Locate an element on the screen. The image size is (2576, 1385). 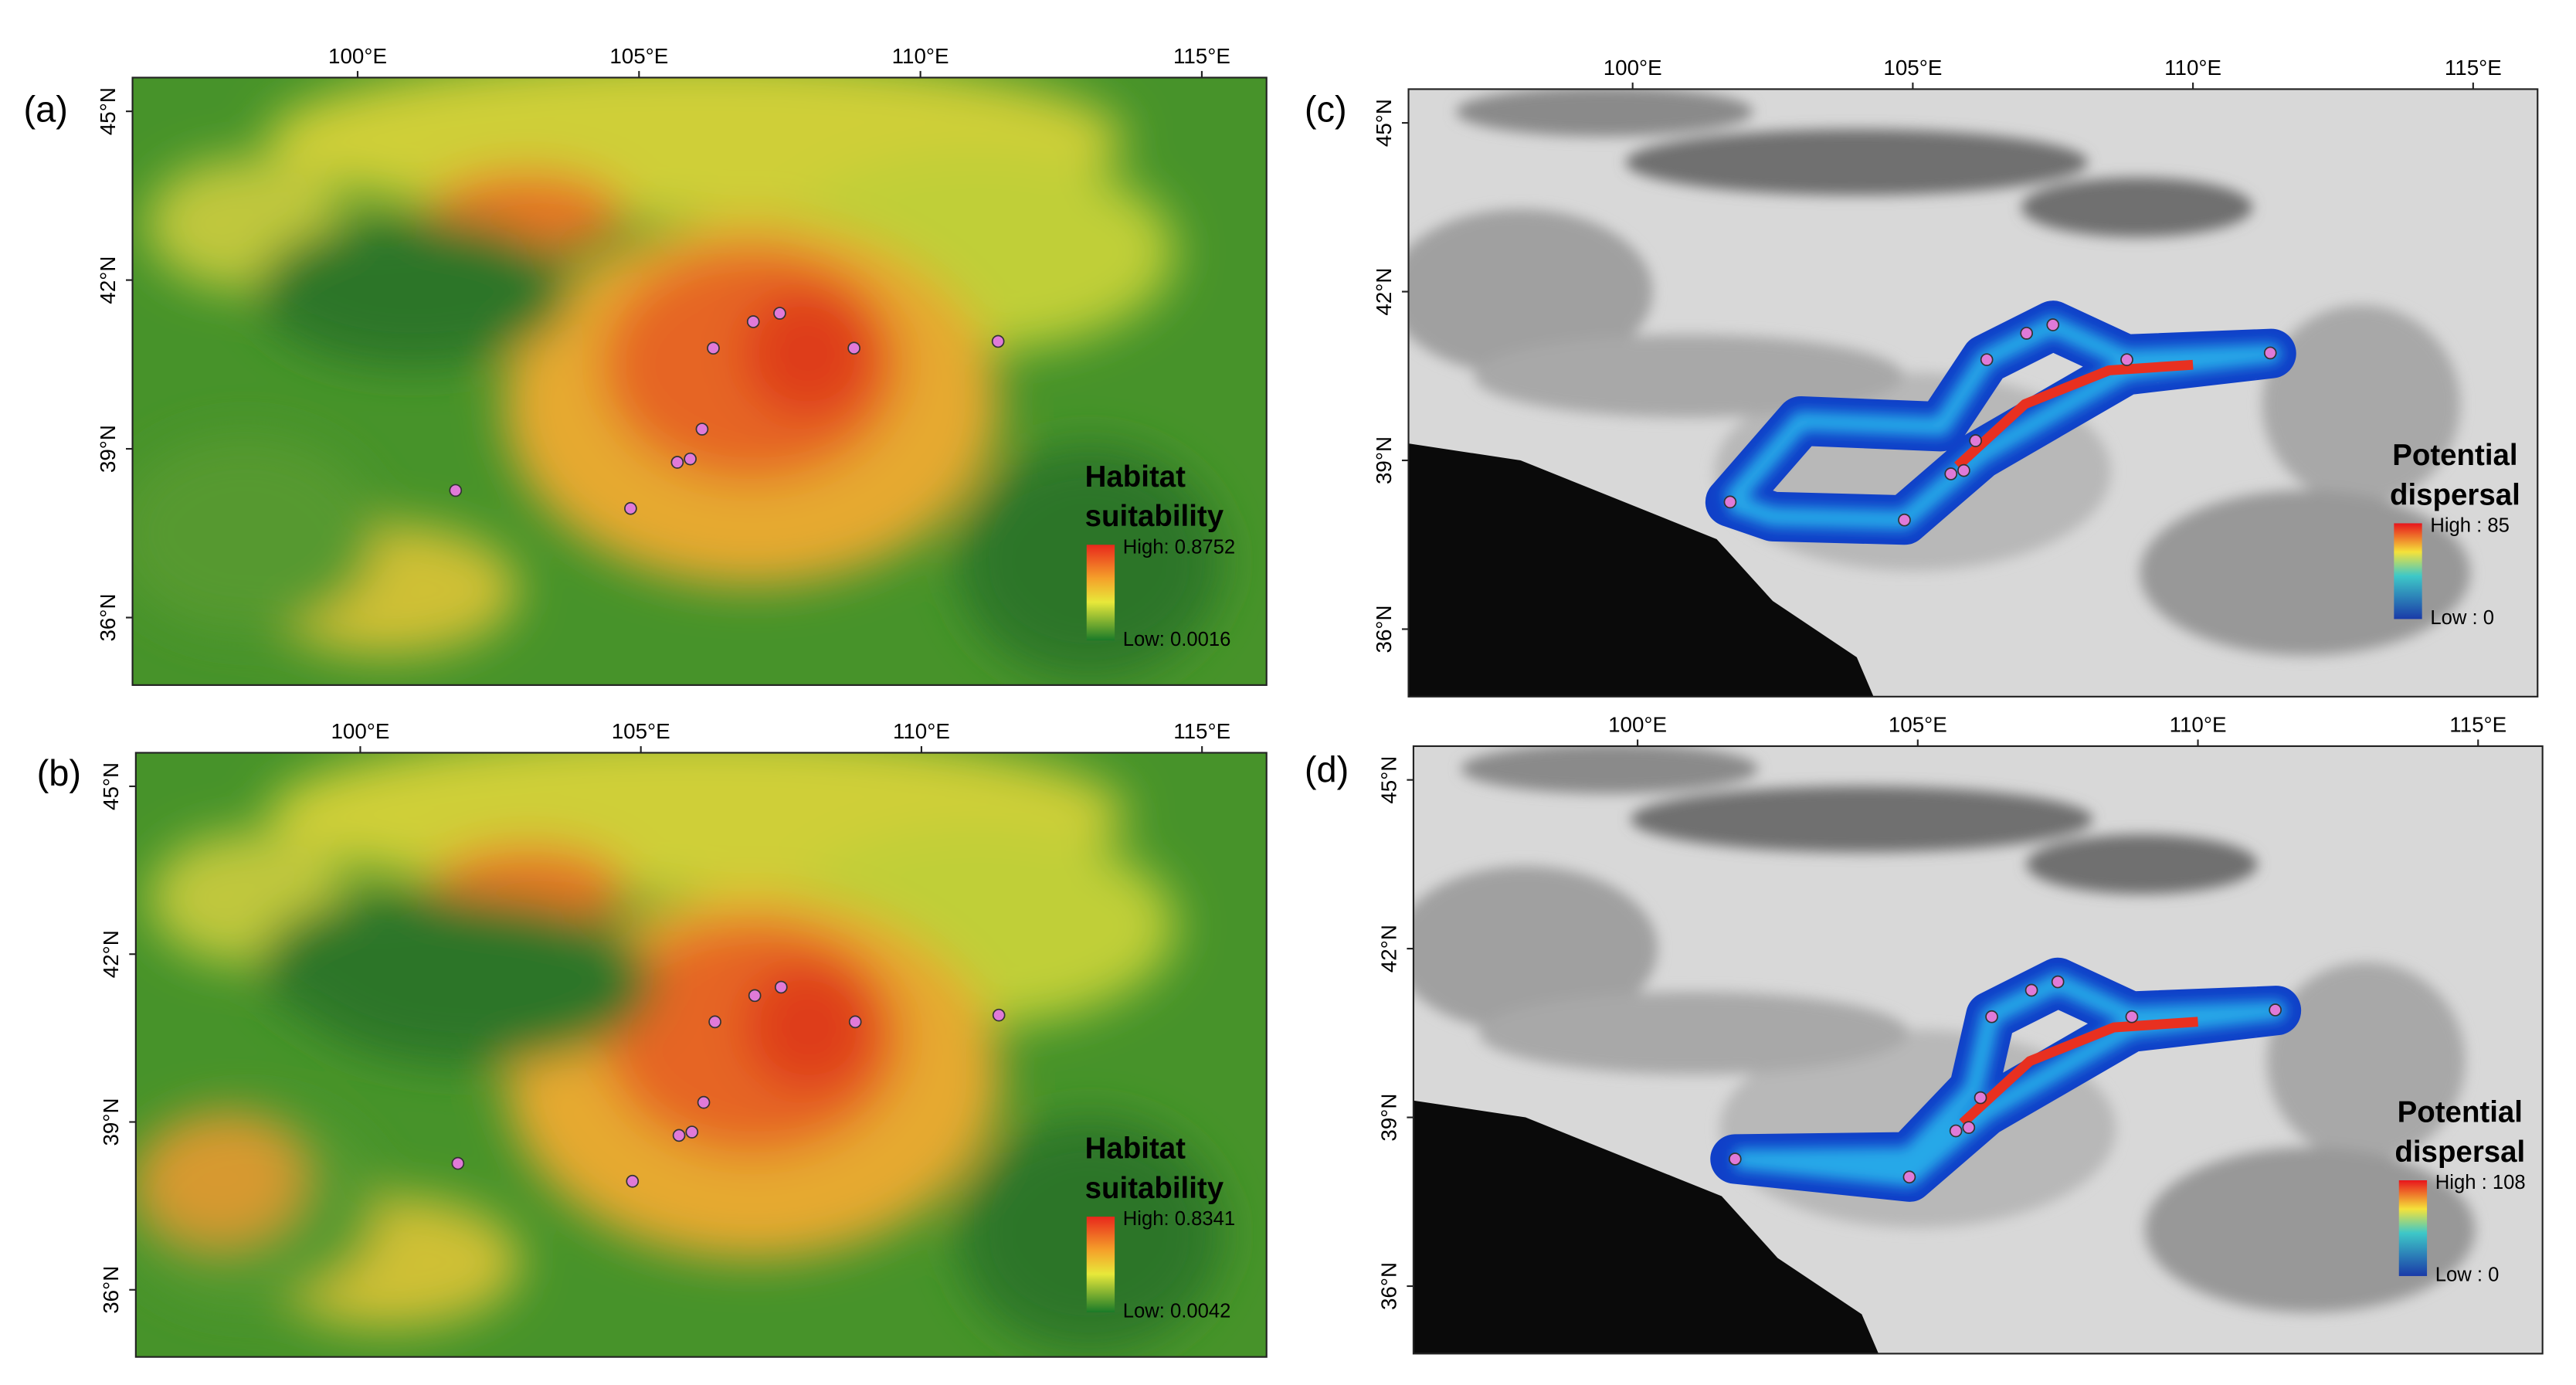
legend-high: High: 0.8341 is located at coordinates (1179, 1219).